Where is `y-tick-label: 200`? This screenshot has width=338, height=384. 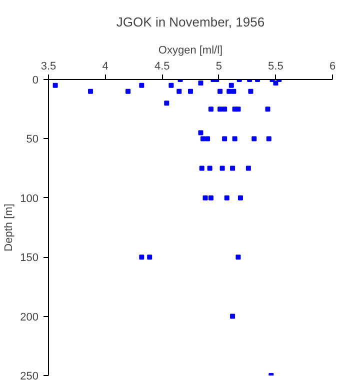
y-tick-label: 200 is located at coordinates (29, 317).